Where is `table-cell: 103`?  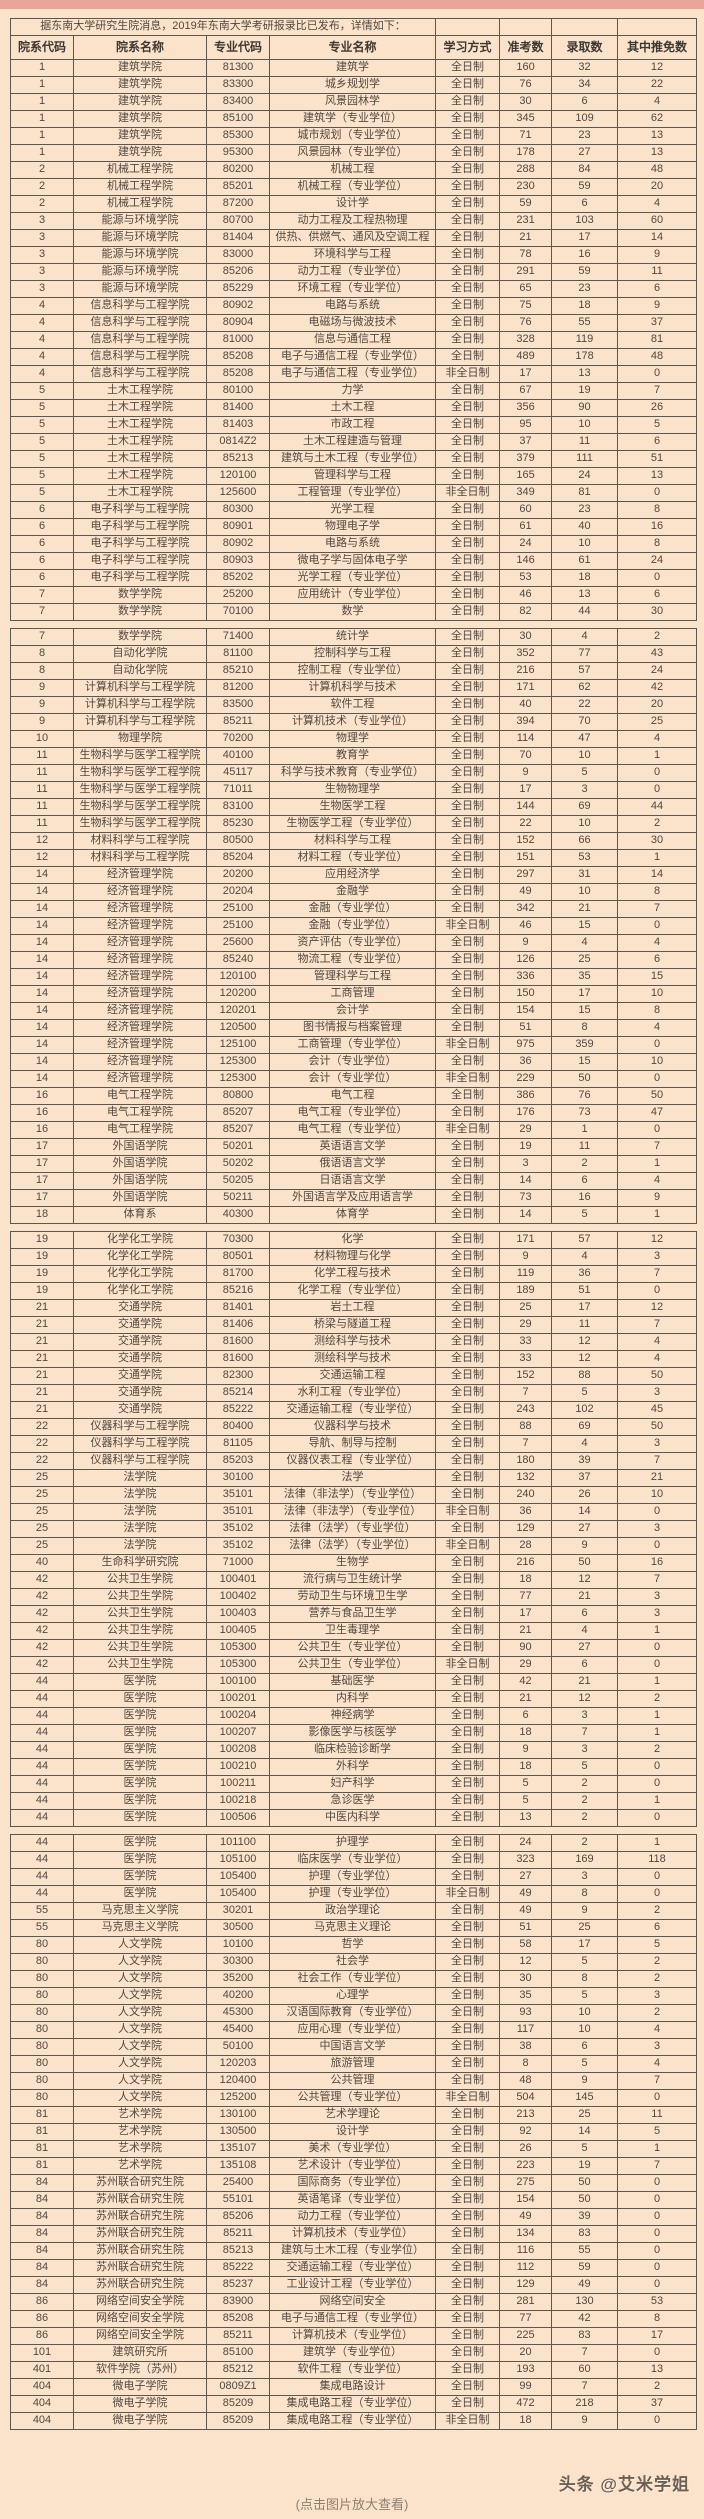
table-cell: 103 is located at coordinates (585, 221).